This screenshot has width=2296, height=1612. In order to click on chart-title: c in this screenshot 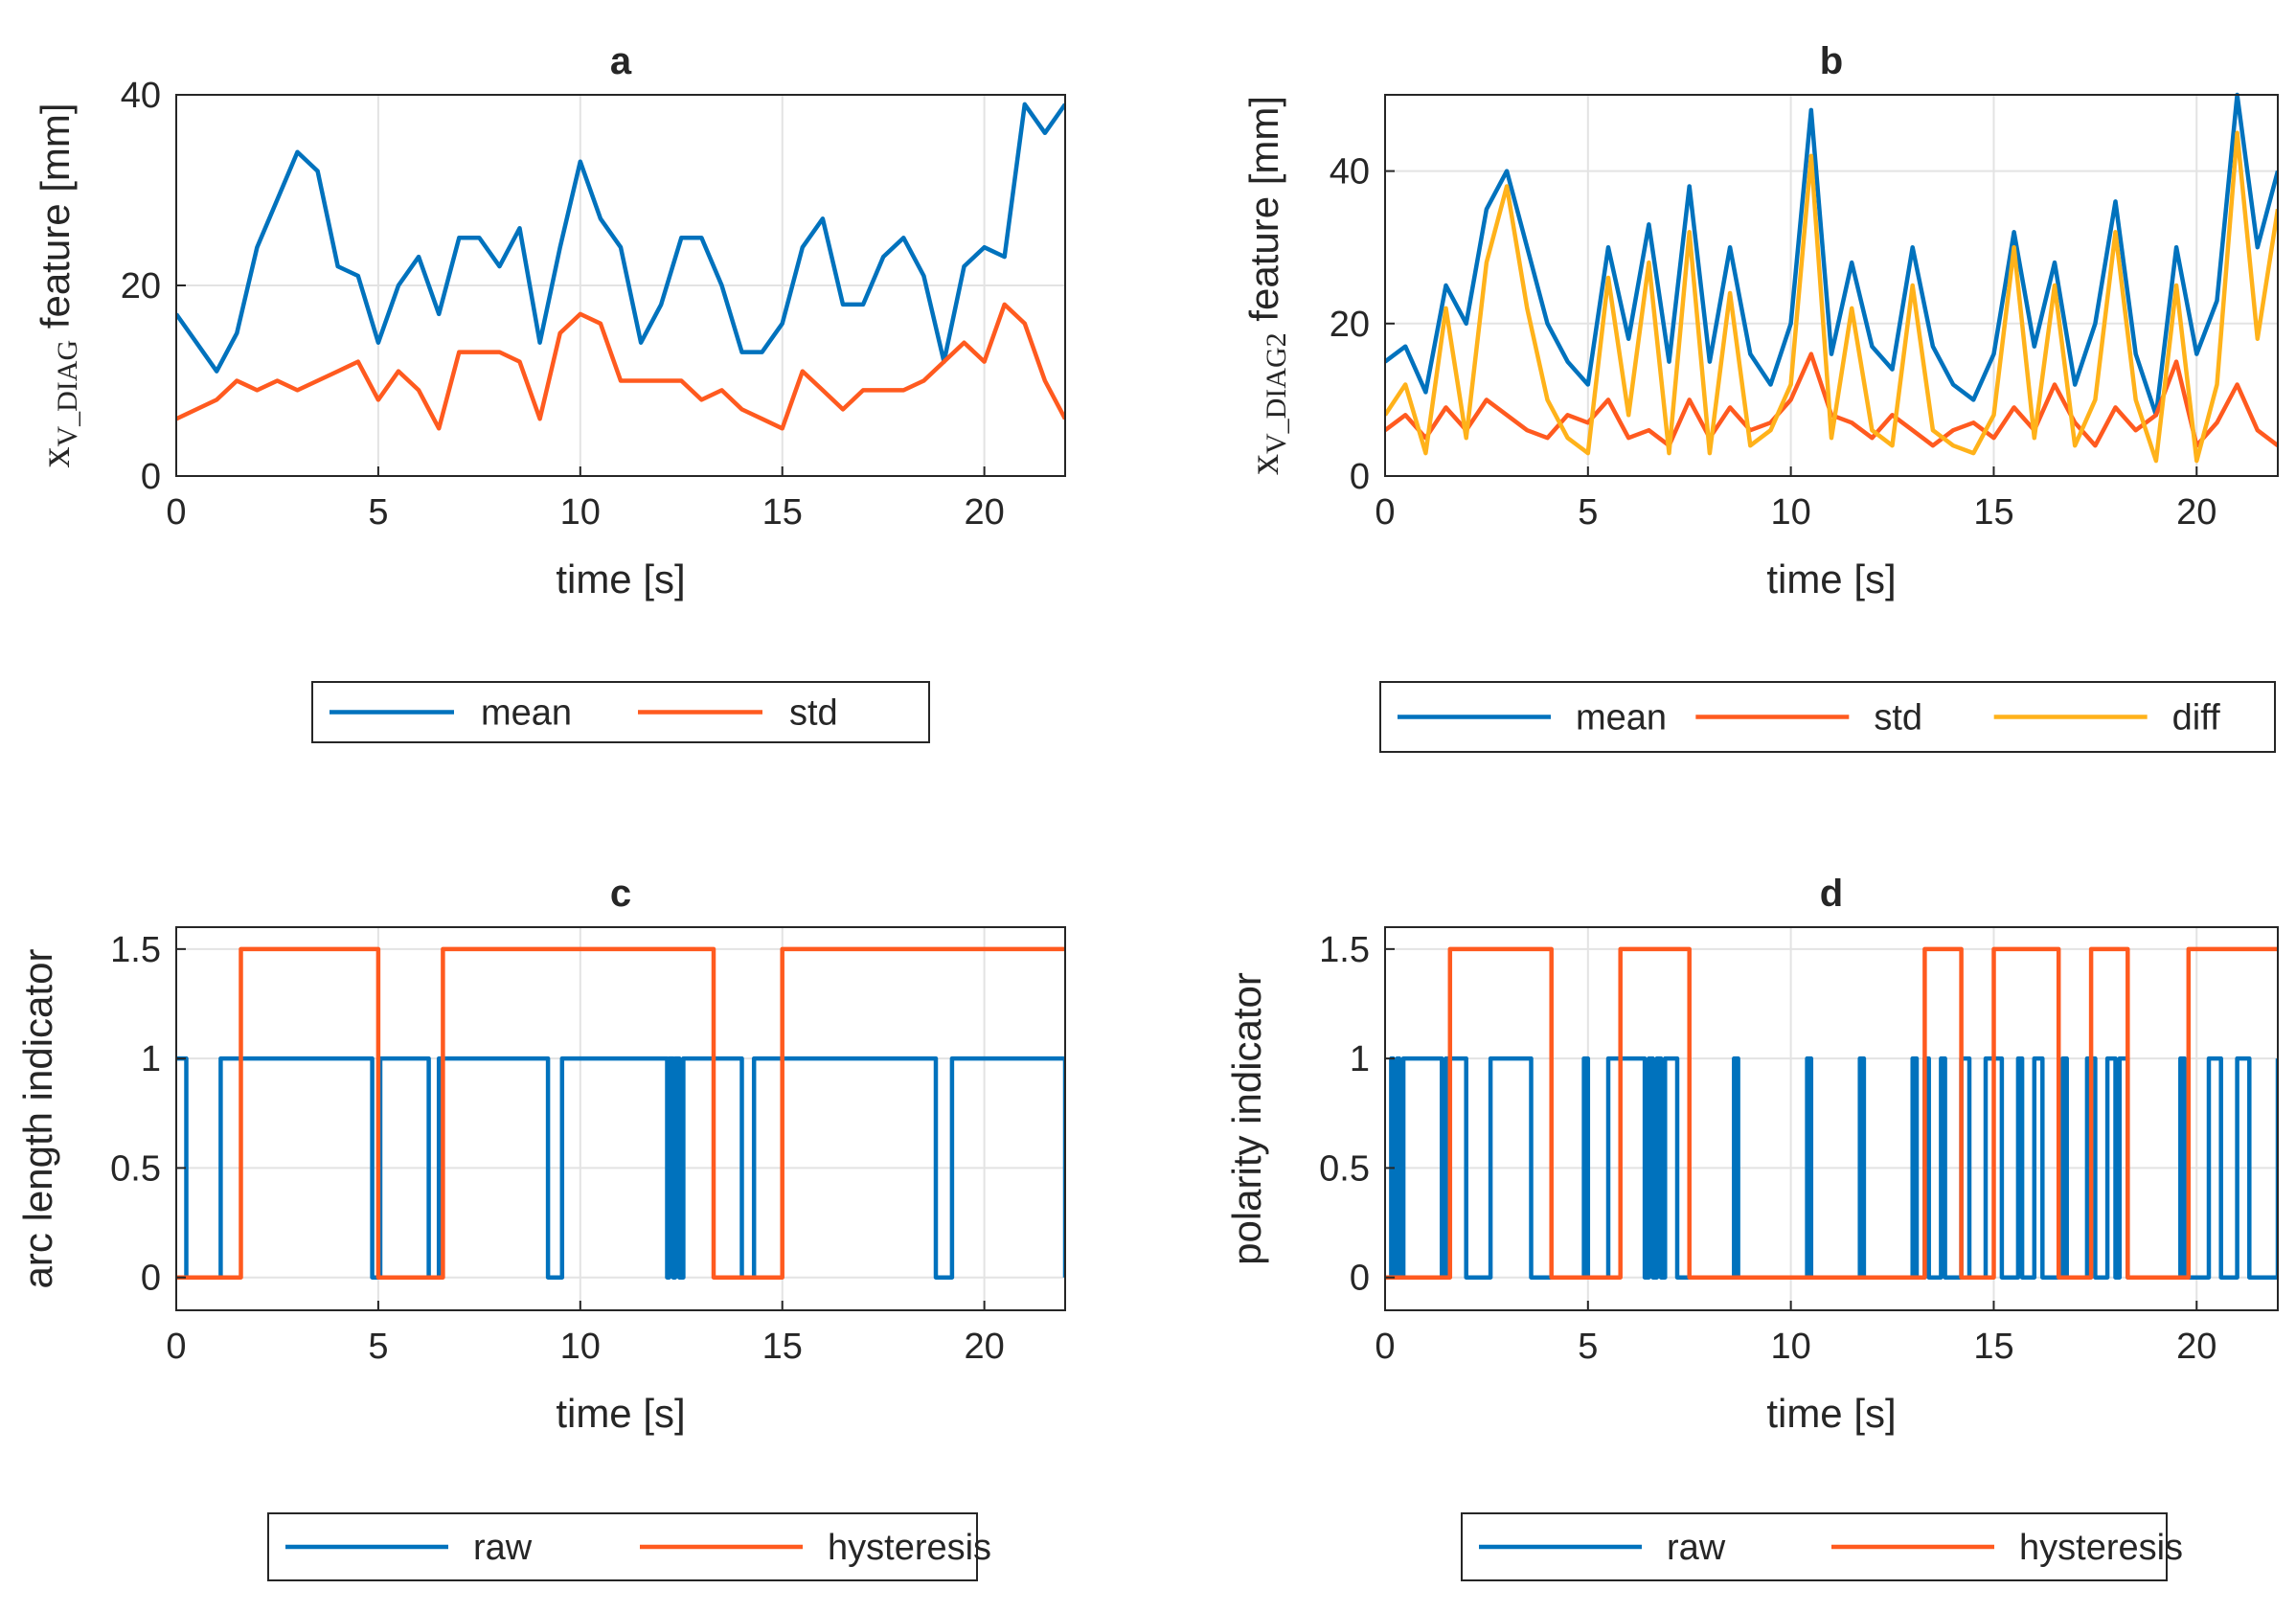, I will do `click(620, 894)`.